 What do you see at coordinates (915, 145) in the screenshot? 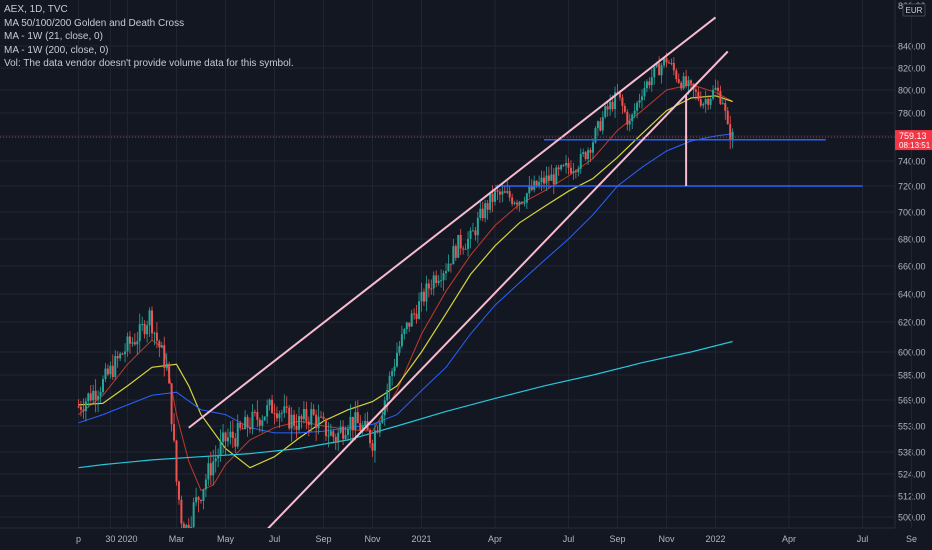
I see `bar-countdown-label: 08:13:51` at bounding box center [915, 145].